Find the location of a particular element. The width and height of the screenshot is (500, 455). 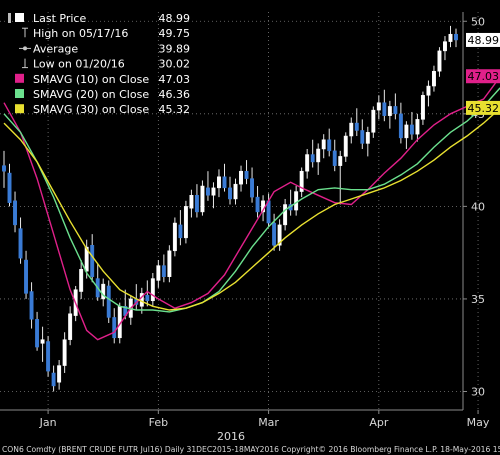

legend-entry-high: High on 05/17/16 49.75 is located at coordinates (106, 33).